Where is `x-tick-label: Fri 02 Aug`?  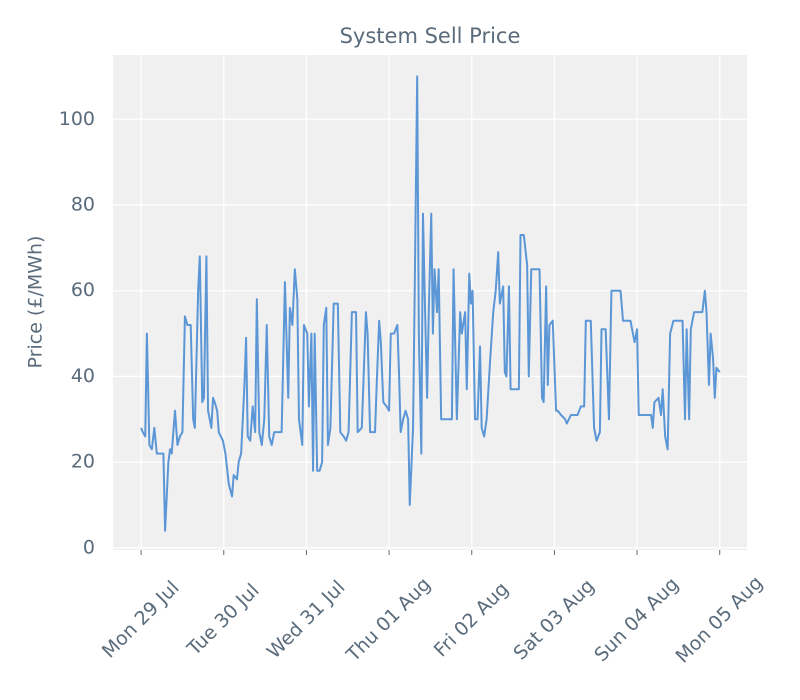 x-tick-label: Fri 02 Aug is located at coordinates (471, 619).